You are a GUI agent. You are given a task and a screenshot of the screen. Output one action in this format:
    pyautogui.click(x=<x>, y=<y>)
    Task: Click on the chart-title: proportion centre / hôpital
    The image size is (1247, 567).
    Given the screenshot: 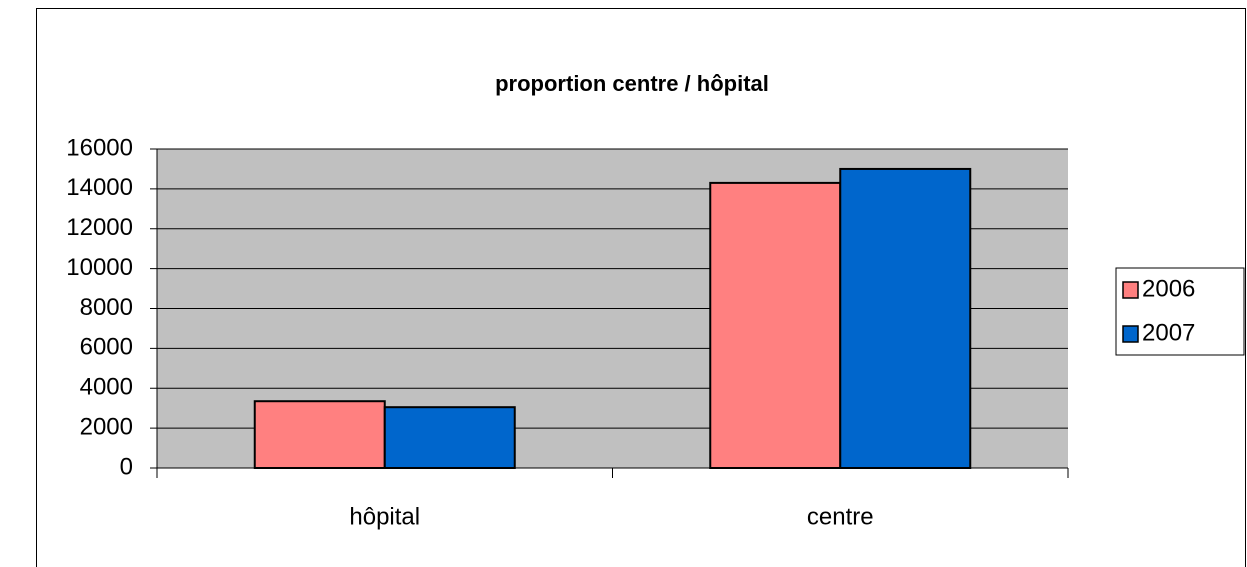 What is the action you would take?
    pyautogui.click(x=632, y=83)
    